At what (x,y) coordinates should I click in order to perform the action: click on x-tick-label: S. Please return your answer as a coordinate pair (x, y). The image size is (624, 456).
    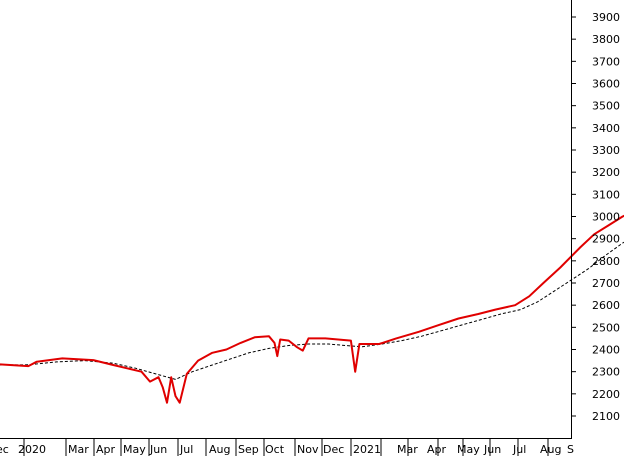
    Looking at the image, I should click on (570, 449).